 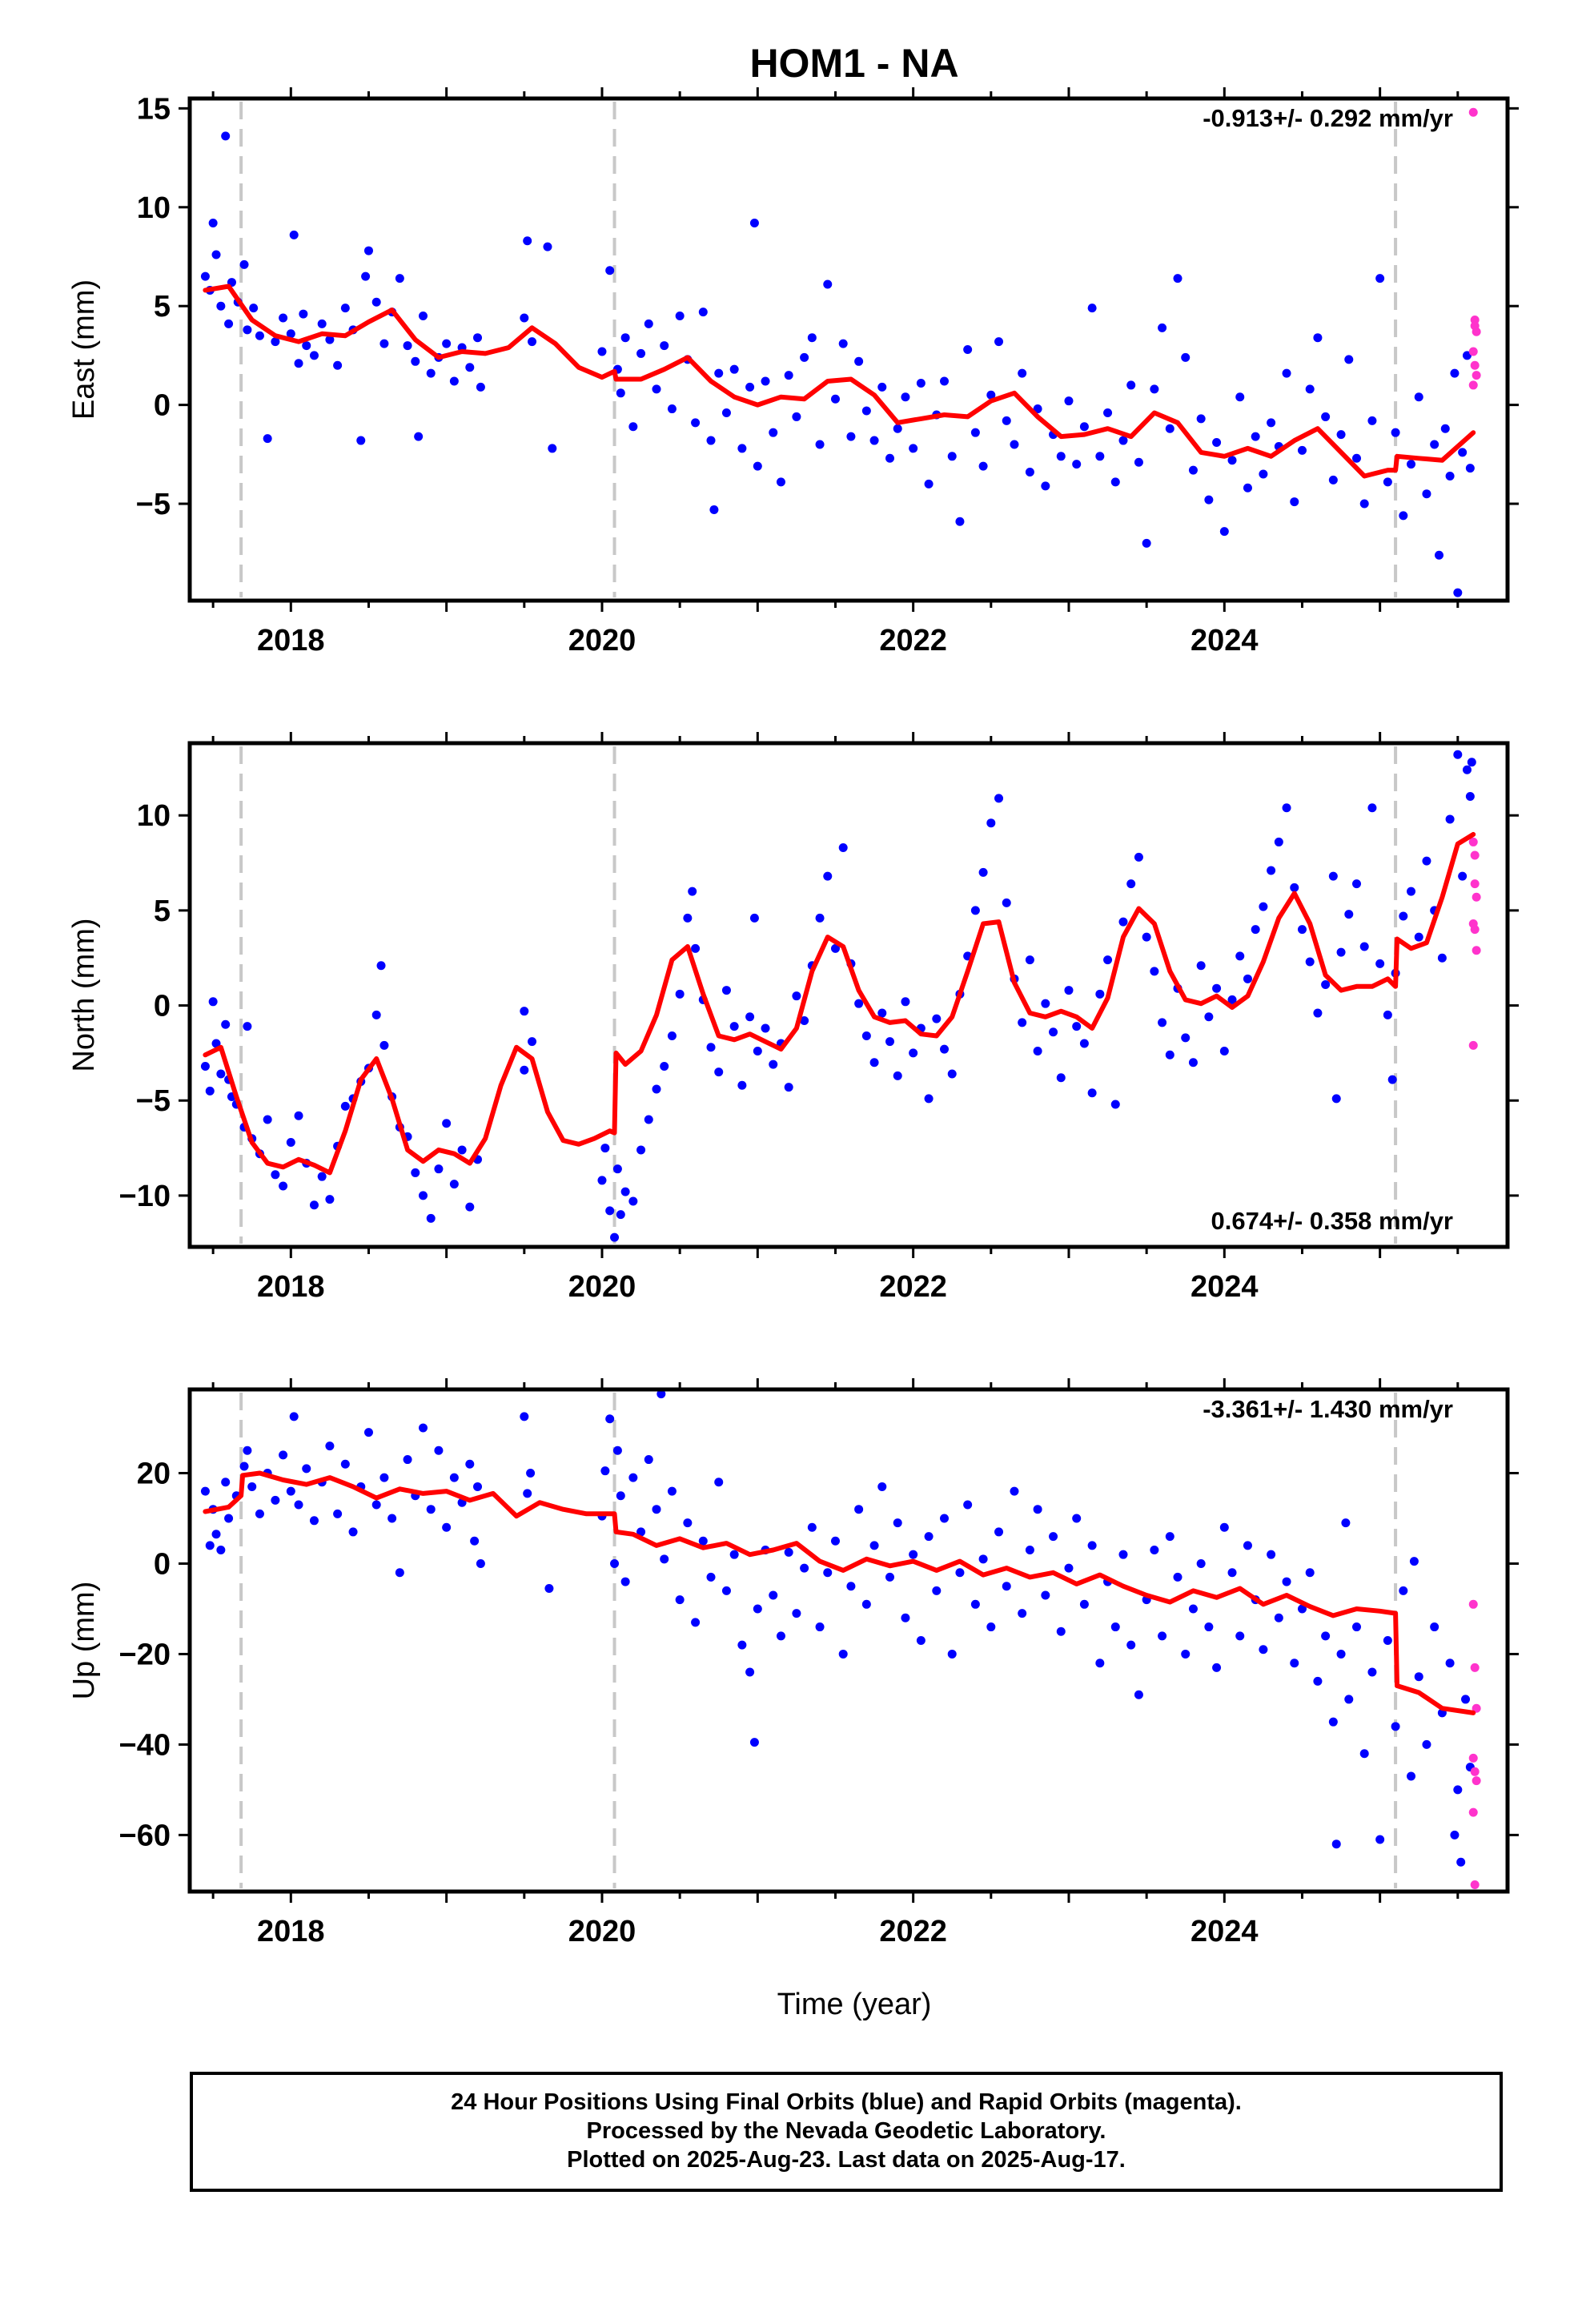 I want to click on y-tick-label: 0, so click(x=162, y=1006).